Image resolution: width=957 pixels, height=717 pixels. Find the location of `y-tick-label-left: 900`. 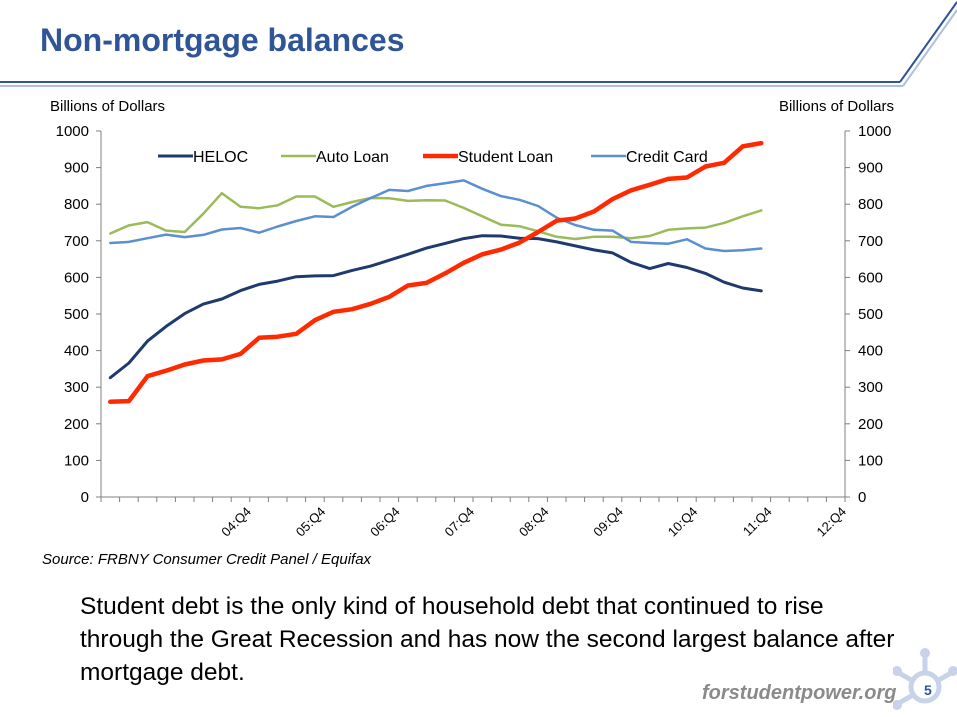

y-tick-label-left: 900 is located at coordinates (76, 168).